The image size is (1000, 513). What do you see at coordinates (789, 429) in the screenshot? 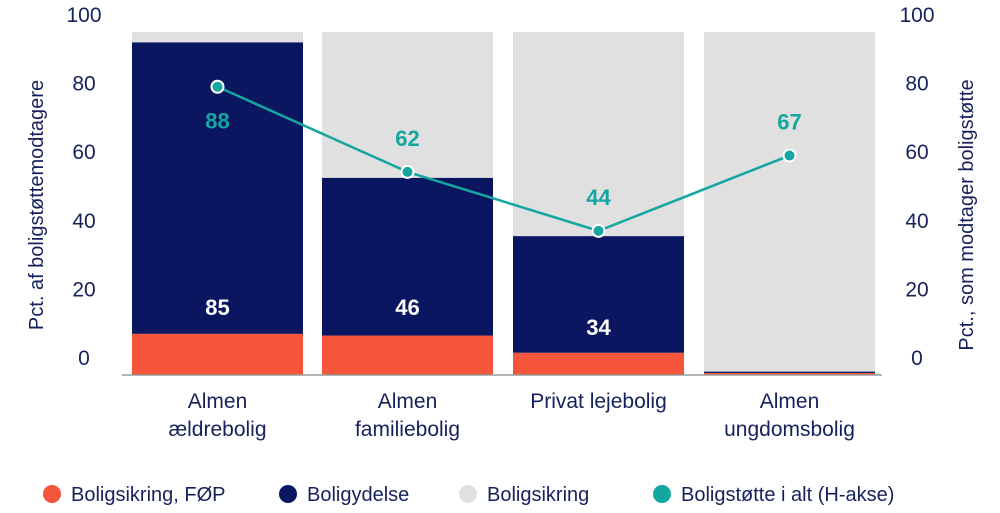
I see `category-label-3-1: ungdomsbolig` at bounding box center [789, 429].